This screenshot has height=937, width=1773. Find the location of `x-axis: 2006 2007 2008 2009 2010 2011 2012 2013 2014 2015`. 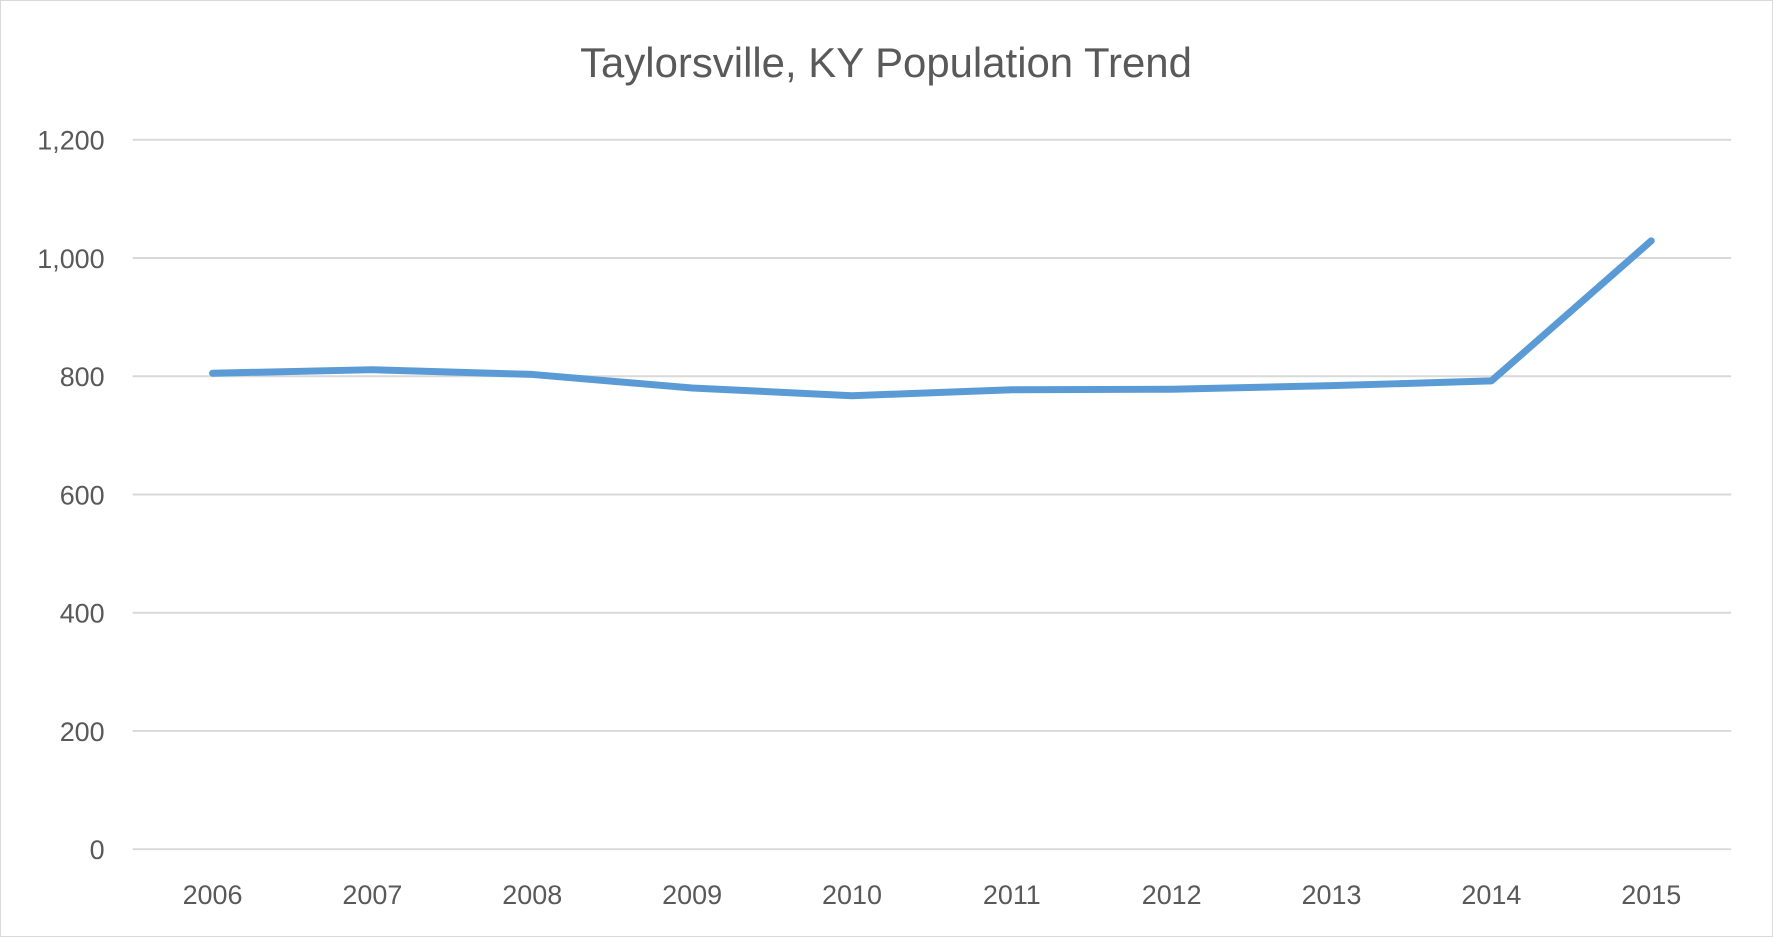

x-axis: 2006 2007 2008 2009 2010 2011 2012 2013 2014 2015 is located at coordinates (932, 895).